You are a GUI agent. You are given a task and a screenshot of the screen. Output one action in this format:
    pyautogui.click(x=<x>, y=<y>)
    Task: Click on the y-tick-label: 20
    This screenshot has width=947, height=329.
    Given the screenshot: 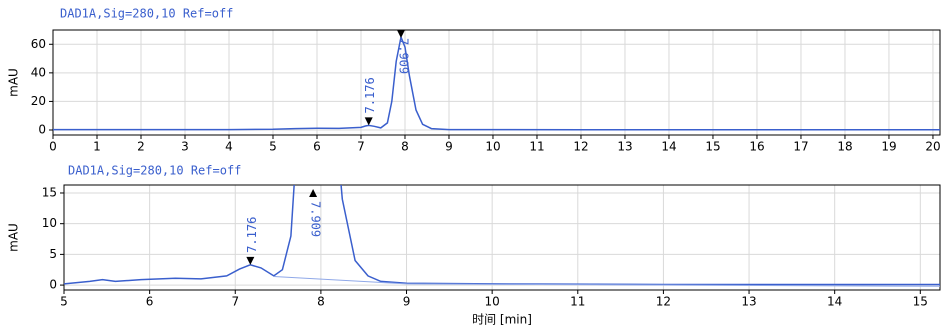 What is the action you would take?
    pyautogui.click(x=38, y=101)
    